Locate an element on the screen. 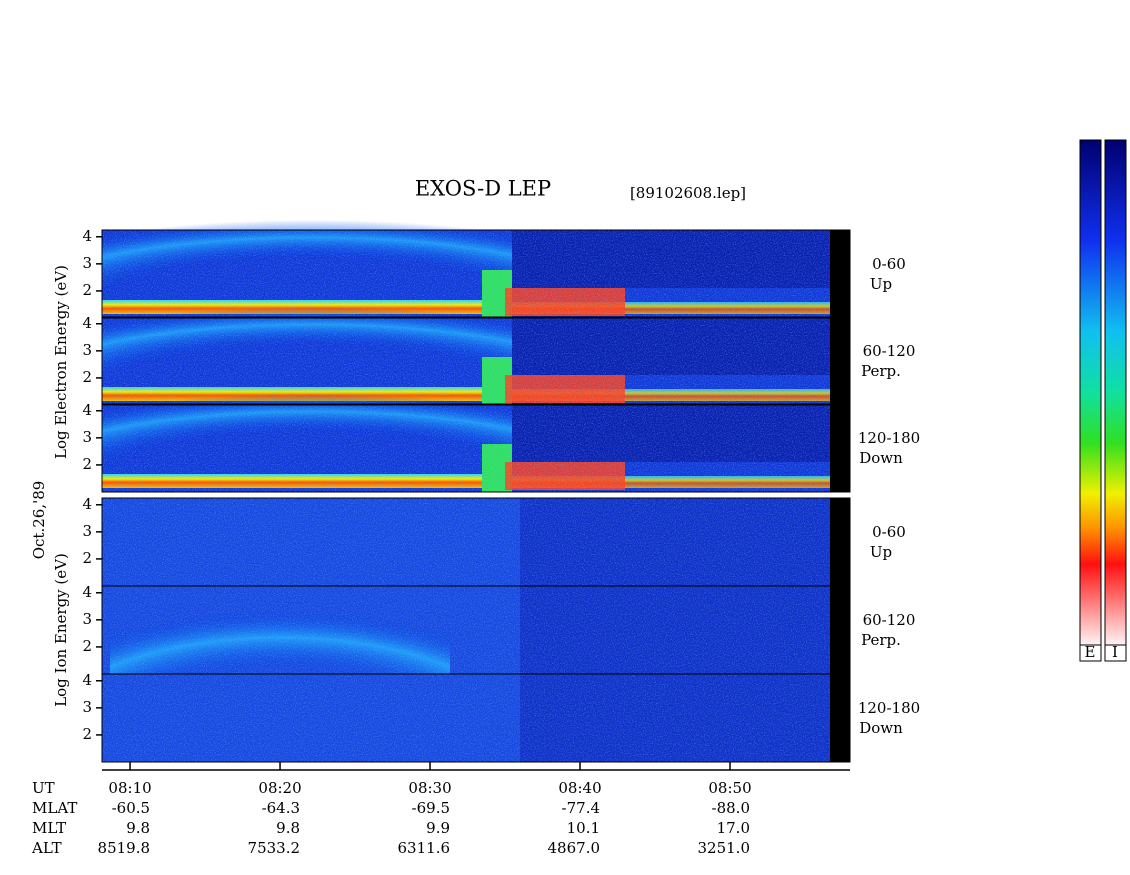  orbit-label: ALT is located at coordinates (46, 848).